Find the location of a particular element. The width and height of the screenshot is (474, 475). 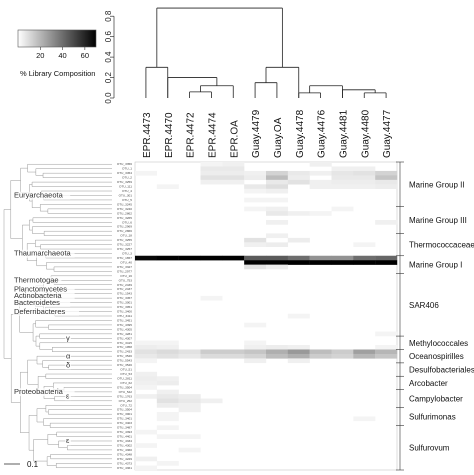

otu-label: OTU_3457 is located at coordinates (124, 298).